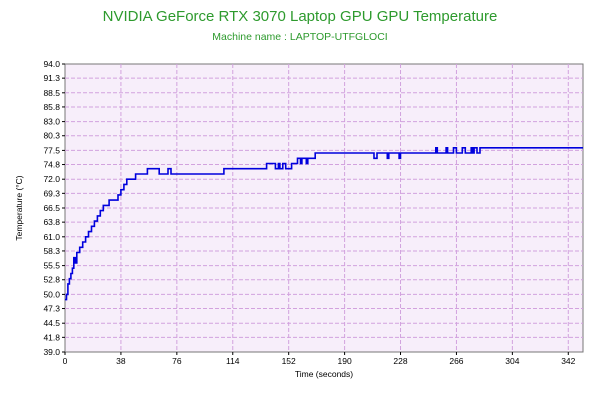 The width and height of the screenshot is (600, 400). What do you see at coordinates (51, 222) in the screenshot?
I see `y-tick-label: 63.8` at bounding box center [51, 222].